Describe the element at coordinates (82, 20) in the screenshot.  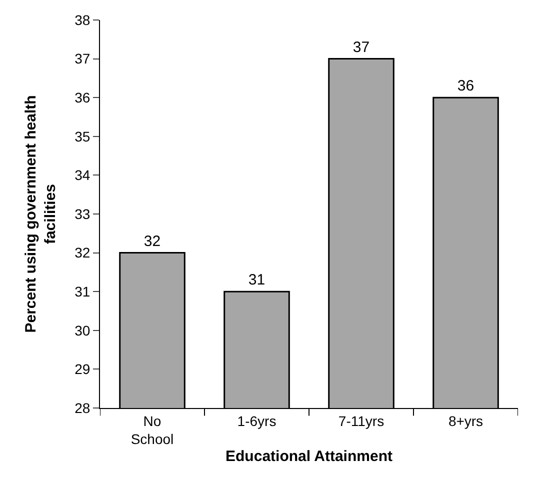
I see `y-tick-label: 38` at that location.